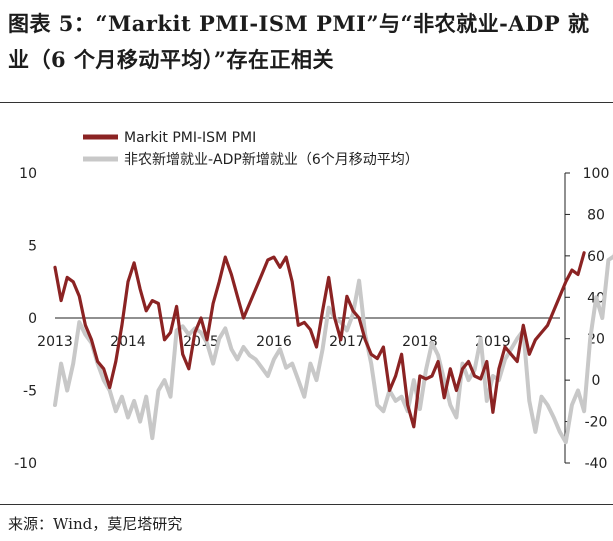  I want to click on x-tick-label: 2014, so click(128, 342).